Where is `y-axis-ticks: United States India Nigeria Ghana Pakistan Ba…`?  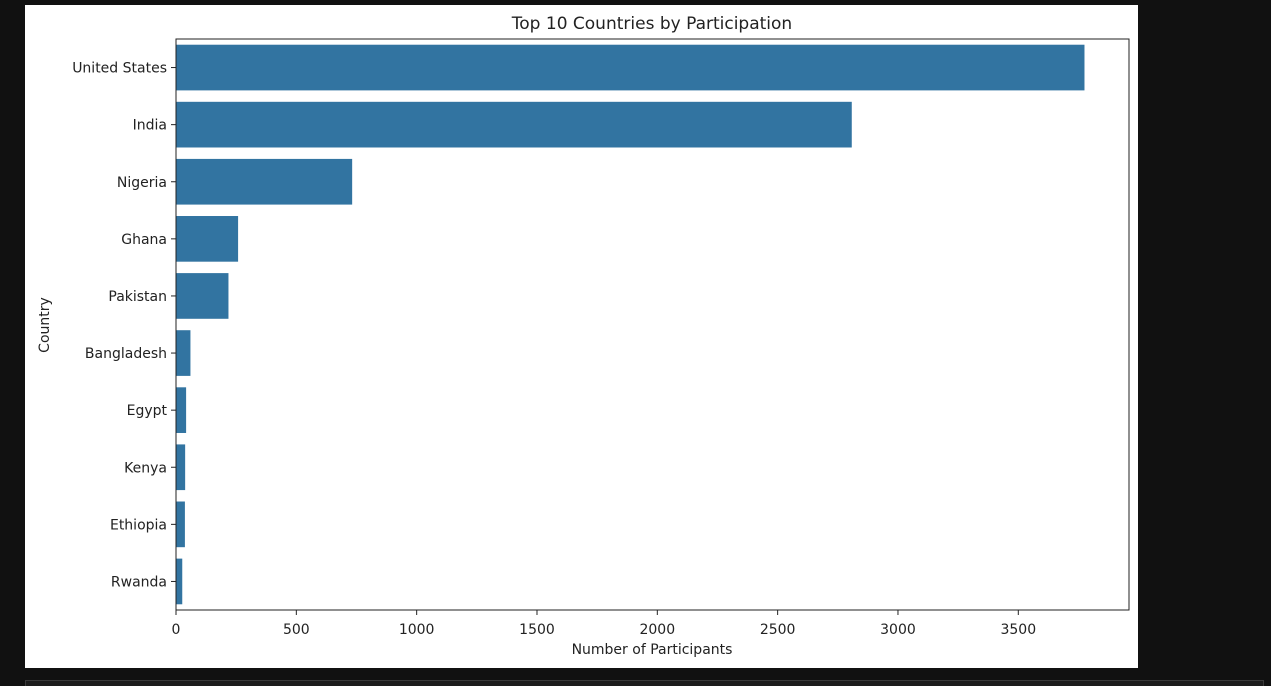 y-axis-ticks: United States India Nigeria Ghana Pakistan Ba… is located at coordinates (124, 325).